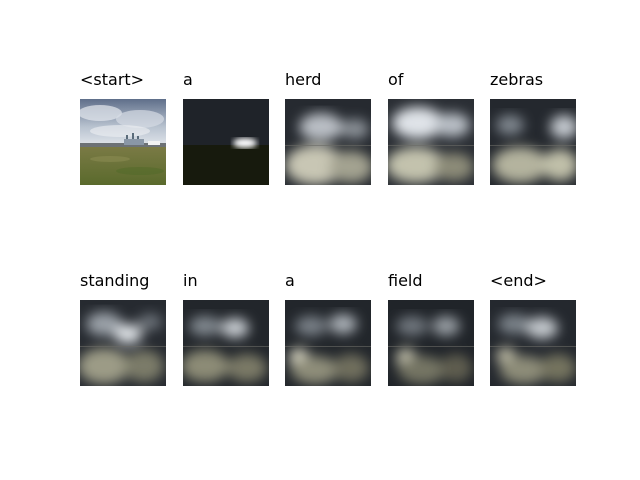  Describe the element at coordinates (115, 280) in the screenshot. I see `word-label: standing` at that location.